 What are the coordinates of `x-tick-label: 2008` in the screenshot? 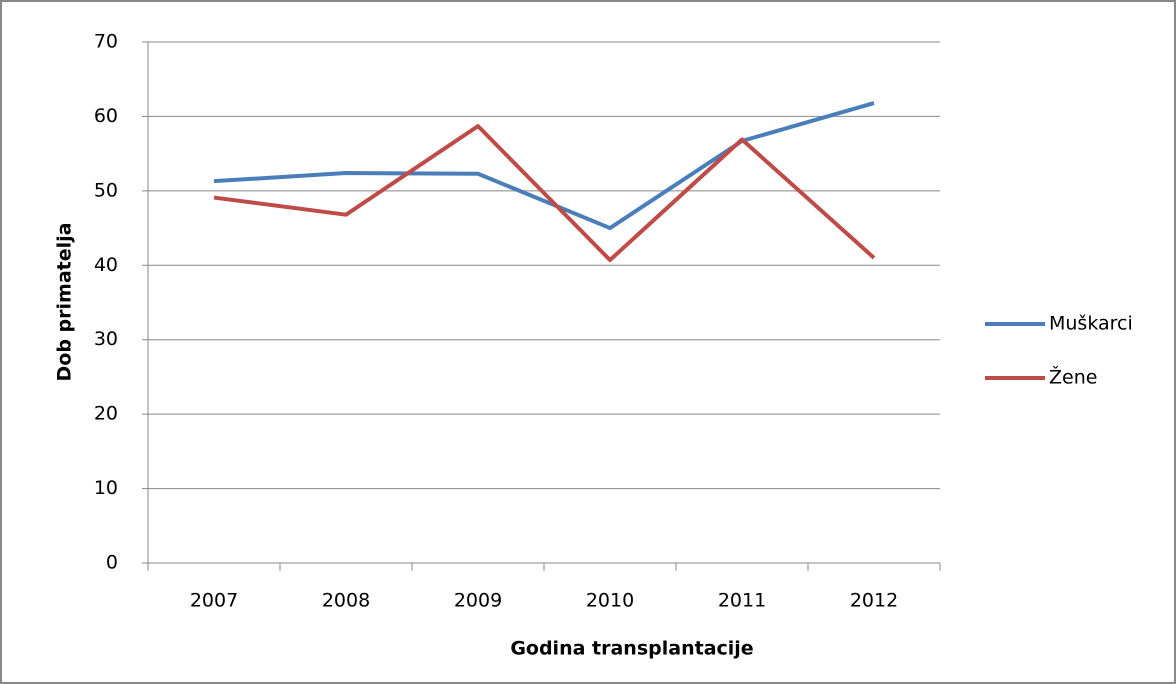 It's located at (346, 601).